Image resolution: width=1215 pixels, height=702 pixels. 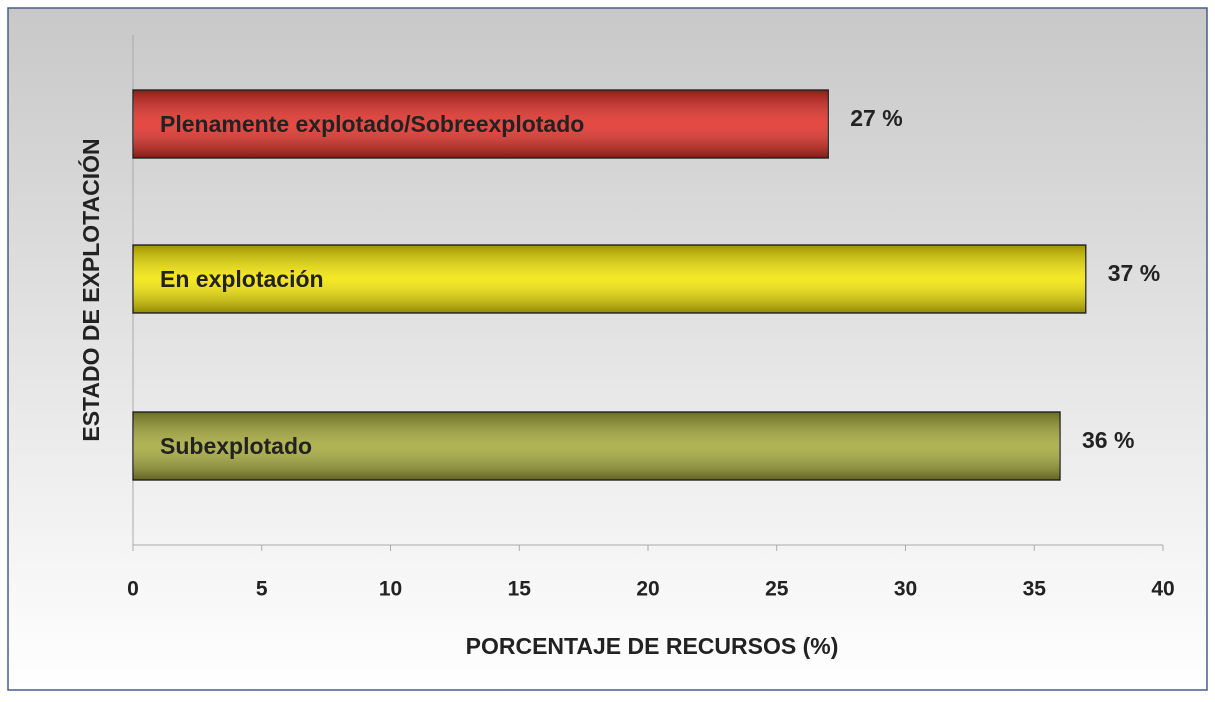 I want to click on x-tick-label: 35, so click(x=1035, y=589).